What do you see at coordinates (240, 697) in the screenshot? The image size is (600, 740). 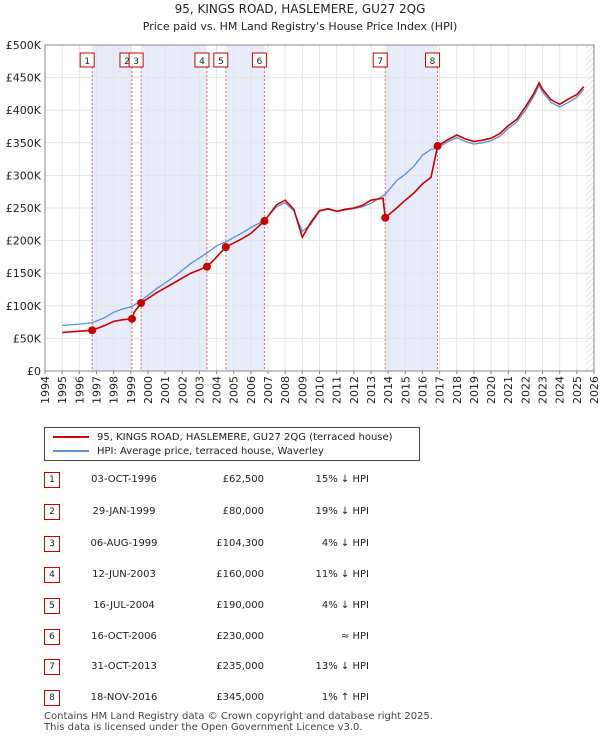 I see `sale-price: £345,000` at bounding box center [240, 697].